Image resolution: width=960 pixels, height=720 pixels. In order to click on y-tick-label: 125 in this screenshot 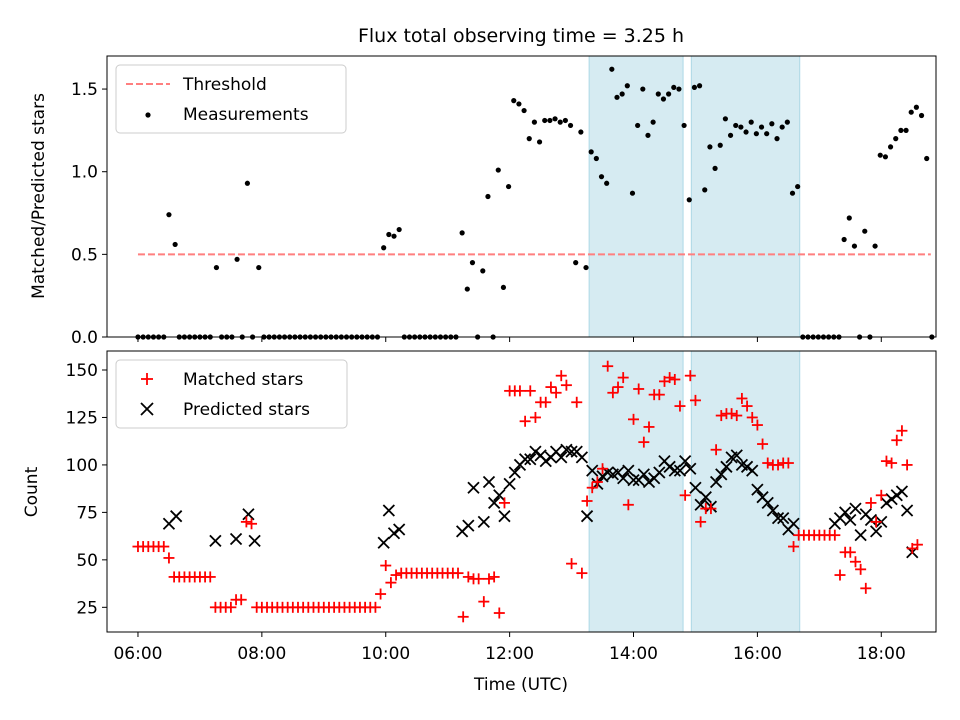, I will do `click(82, 418)`.